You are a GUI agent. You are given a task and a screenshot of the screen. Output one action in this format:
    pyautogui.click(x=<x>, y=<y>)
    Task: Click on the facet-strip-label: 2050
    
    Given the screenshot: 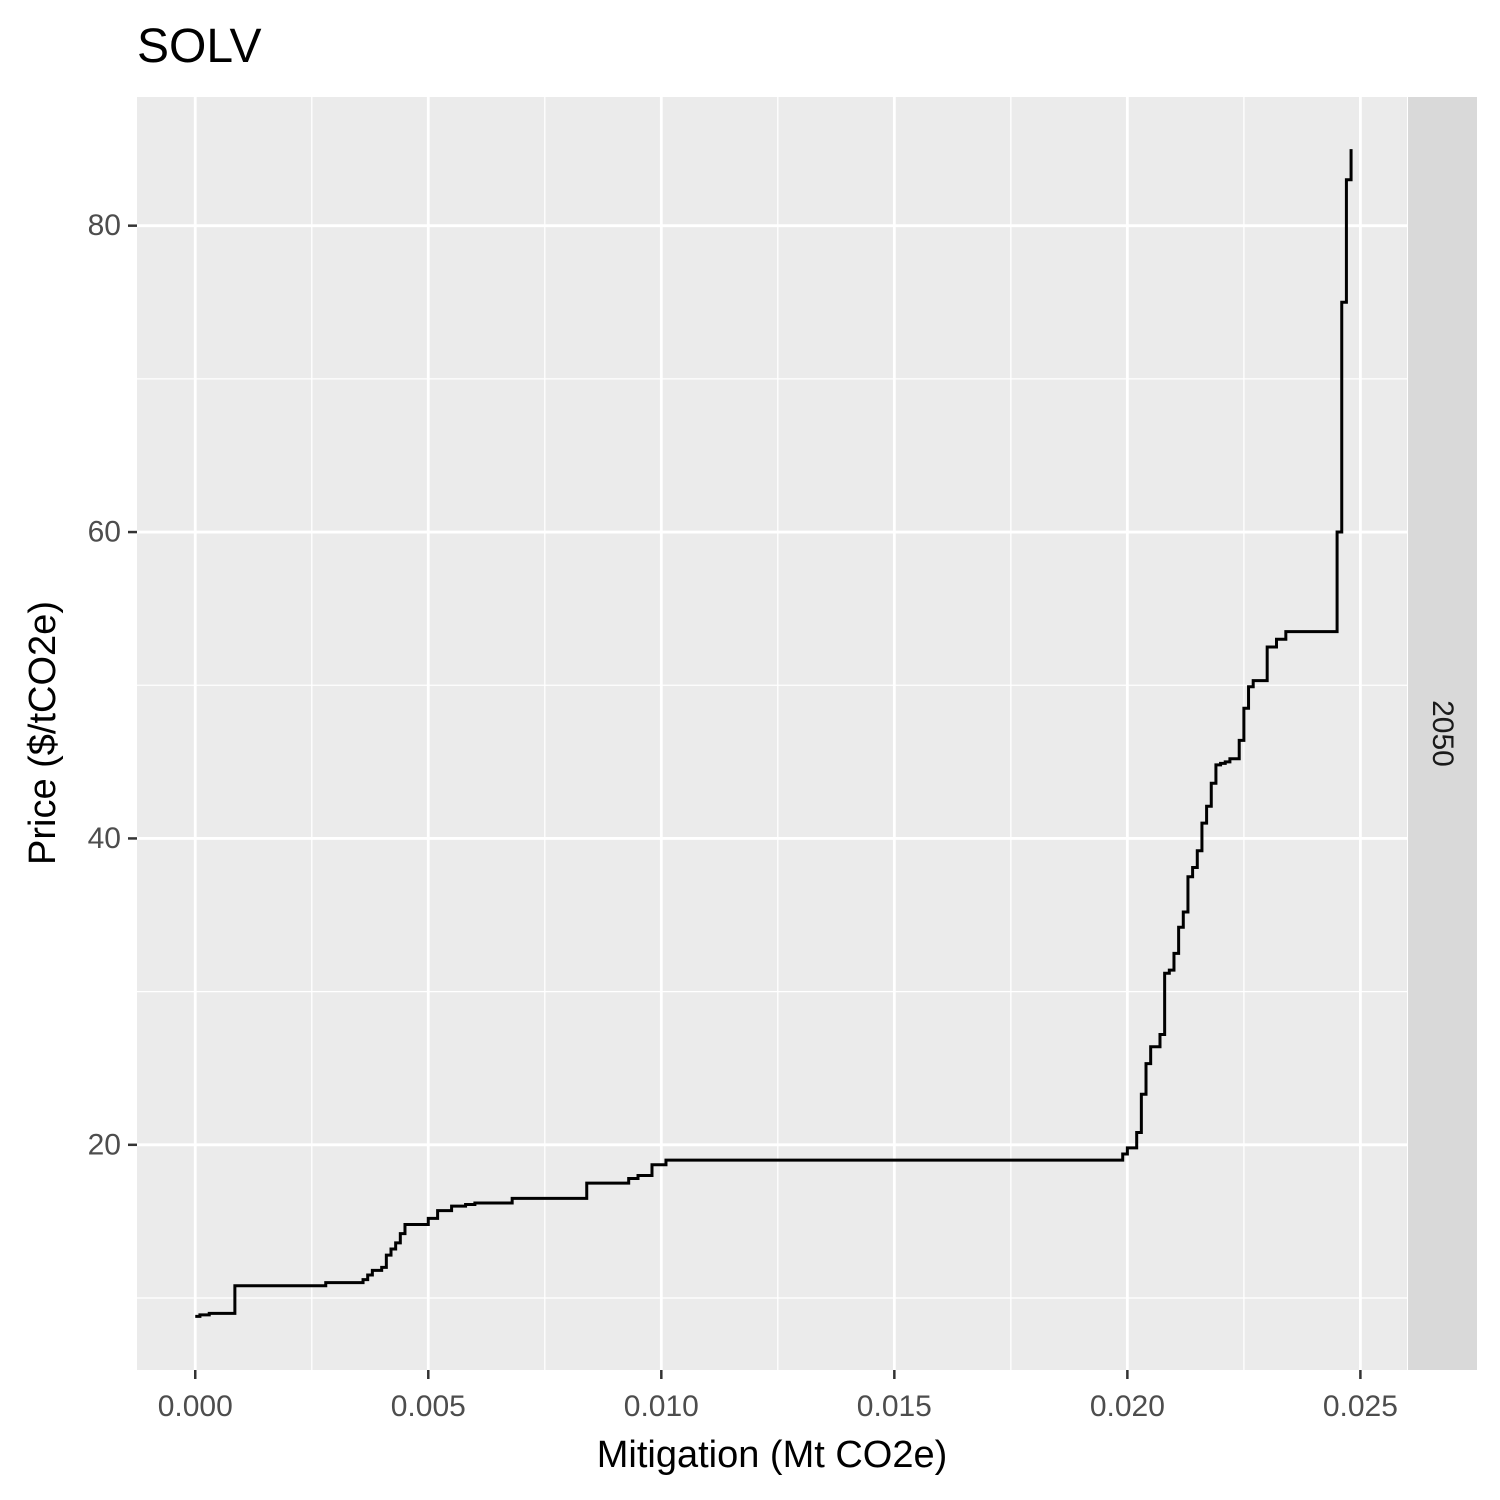 What is the action you would take?
    pyautogui.click(x=1442, y=733)
    